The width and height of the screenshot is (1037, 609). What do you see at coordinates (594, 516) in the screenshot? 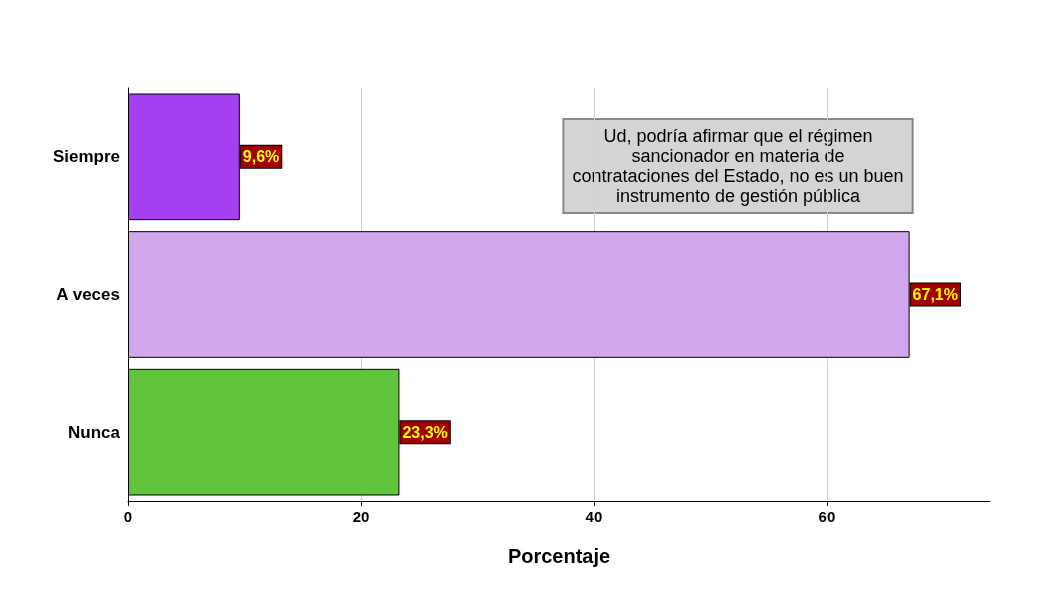
I see `x-tick-label: 40` at bounding box center [594, 516].